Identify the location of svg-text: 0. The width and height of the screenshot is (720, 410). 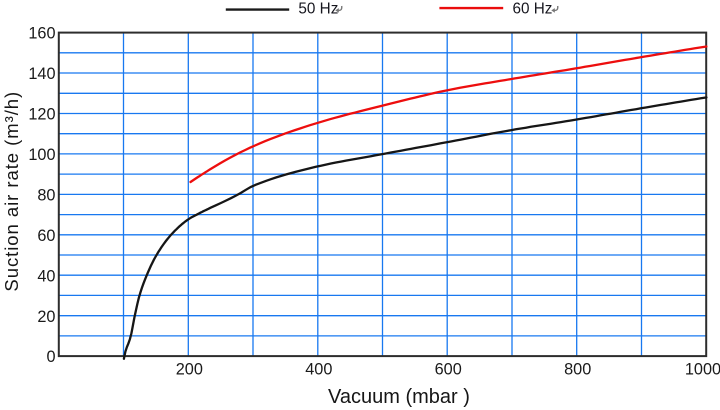
(50, 357).